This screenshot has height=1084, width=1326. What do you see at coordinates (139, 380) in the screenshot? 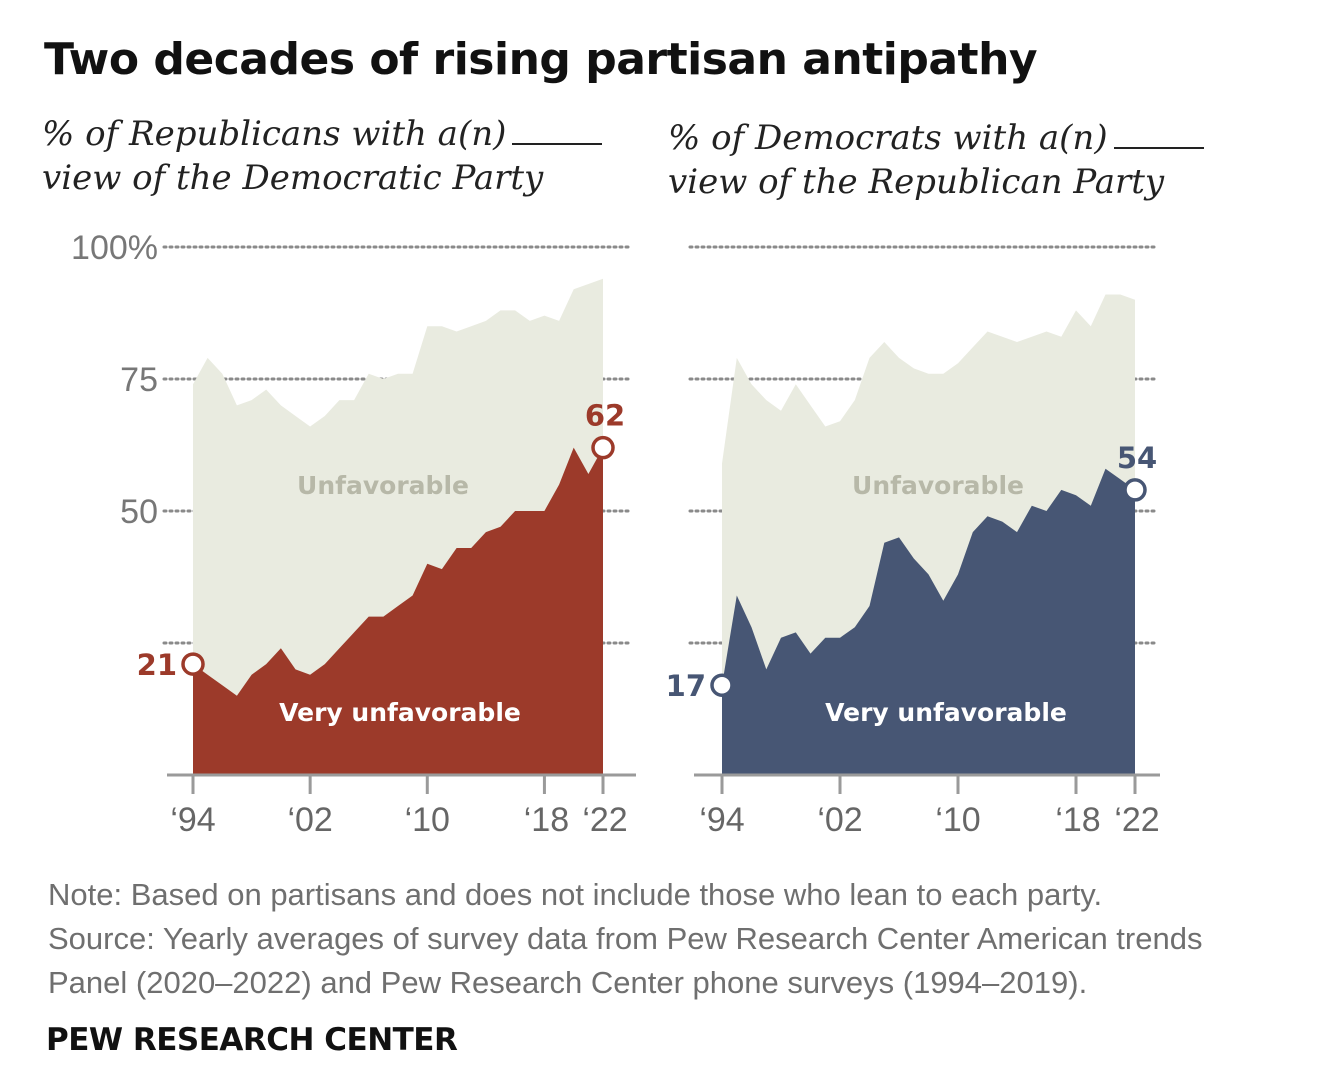
I see `rep-ytick-label-75: 75` at bounding box center [139, 380].